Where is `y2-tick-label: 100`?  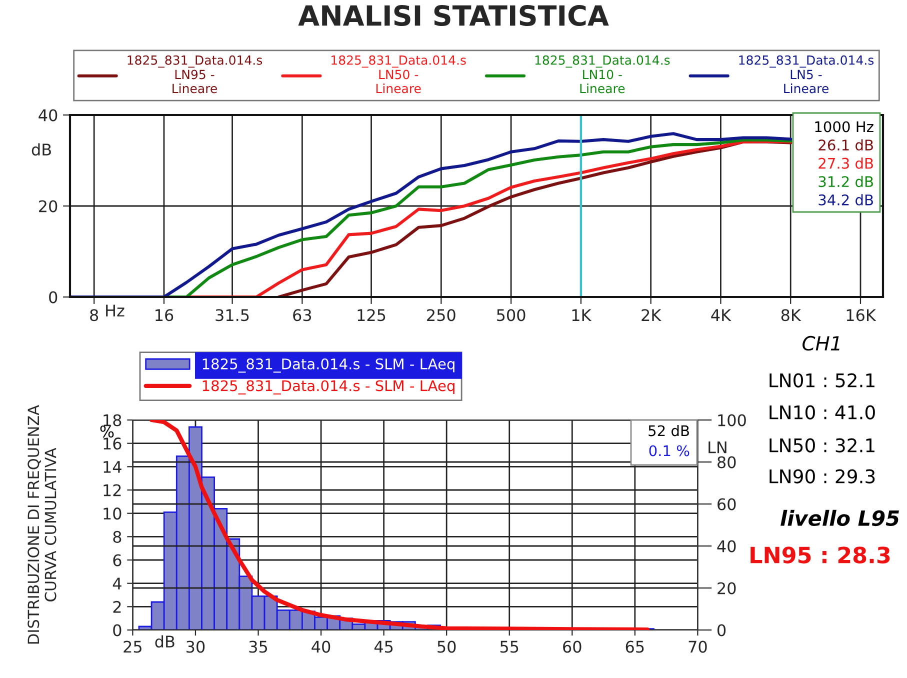
y2-tick-label: 100 is located at coordinates (732, 420).